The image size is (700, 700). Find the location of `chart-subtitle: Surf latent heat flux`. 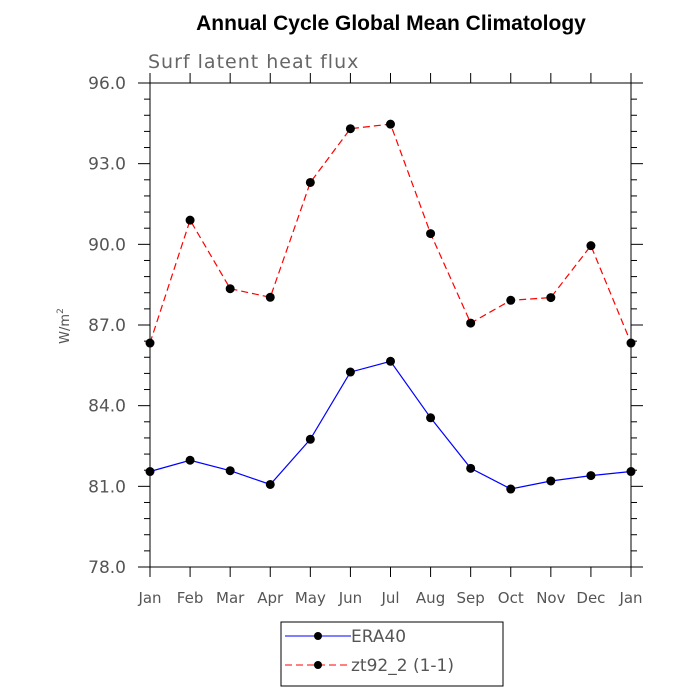

chart-subtitle: Surf latent heat flux is located at coordinates (253, 62).